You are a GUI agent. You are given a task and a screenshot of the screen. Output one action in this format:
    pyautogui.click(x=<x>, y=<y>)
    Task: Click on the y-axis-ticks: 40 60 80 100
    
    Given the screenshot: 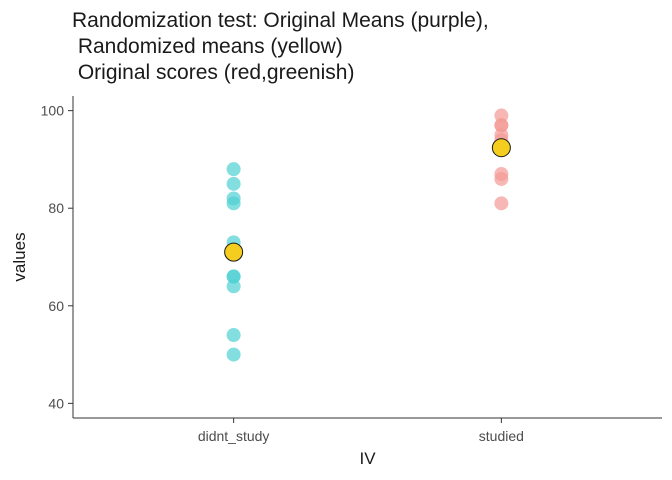 What is the action you would take?
    pyautogui.click(x=57, y=257)
    